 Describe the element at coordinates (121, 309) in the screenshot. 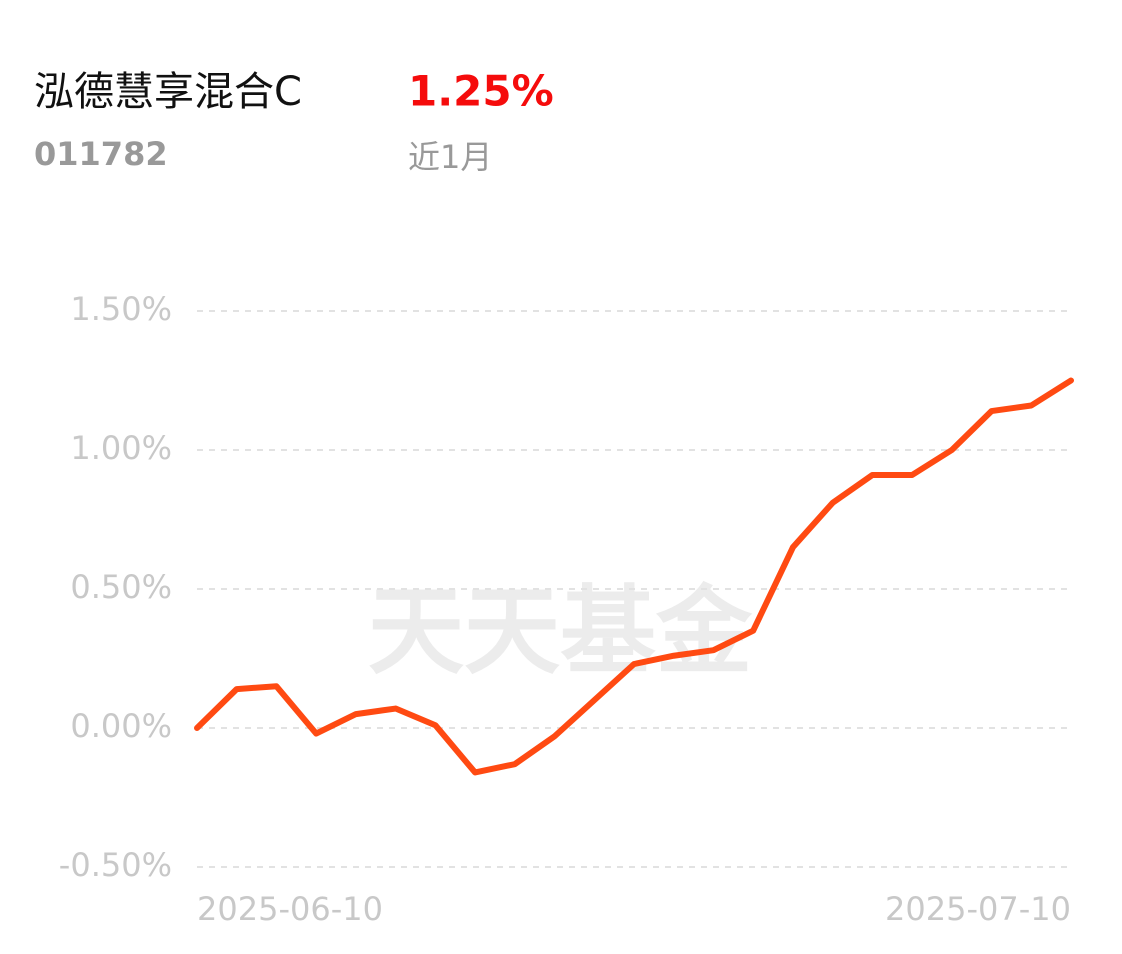

I see `y-tick-label: 1.50%` at that location.